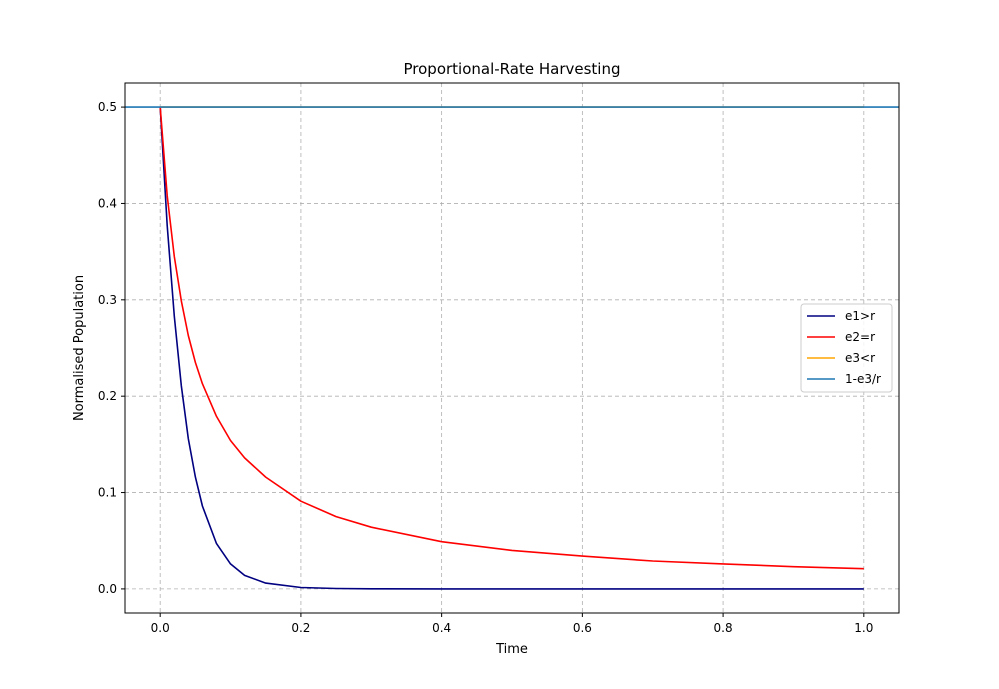 Image resolution: width=999 pixels, height=689 pixels. Describe the element at coordinates (511, 649) in the screenshot. I see `x-axis-label: Time` at that location.